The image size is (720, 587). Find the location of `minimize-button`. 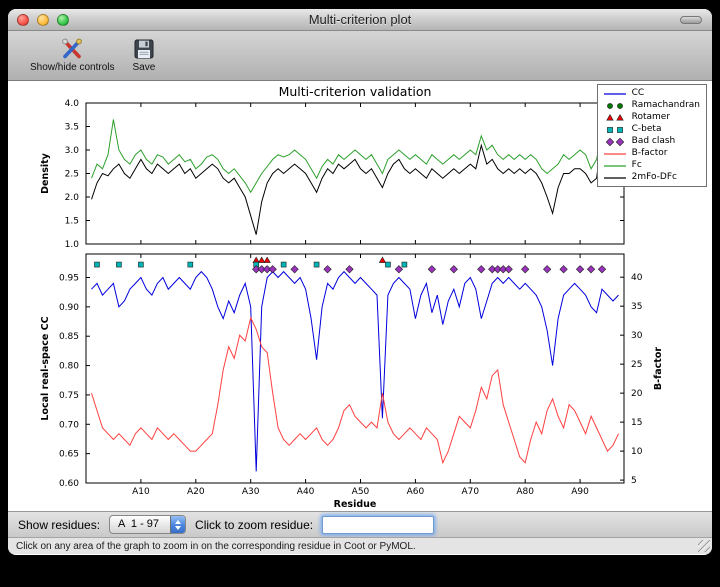

minimize-button is located at coordinates (43, 19).